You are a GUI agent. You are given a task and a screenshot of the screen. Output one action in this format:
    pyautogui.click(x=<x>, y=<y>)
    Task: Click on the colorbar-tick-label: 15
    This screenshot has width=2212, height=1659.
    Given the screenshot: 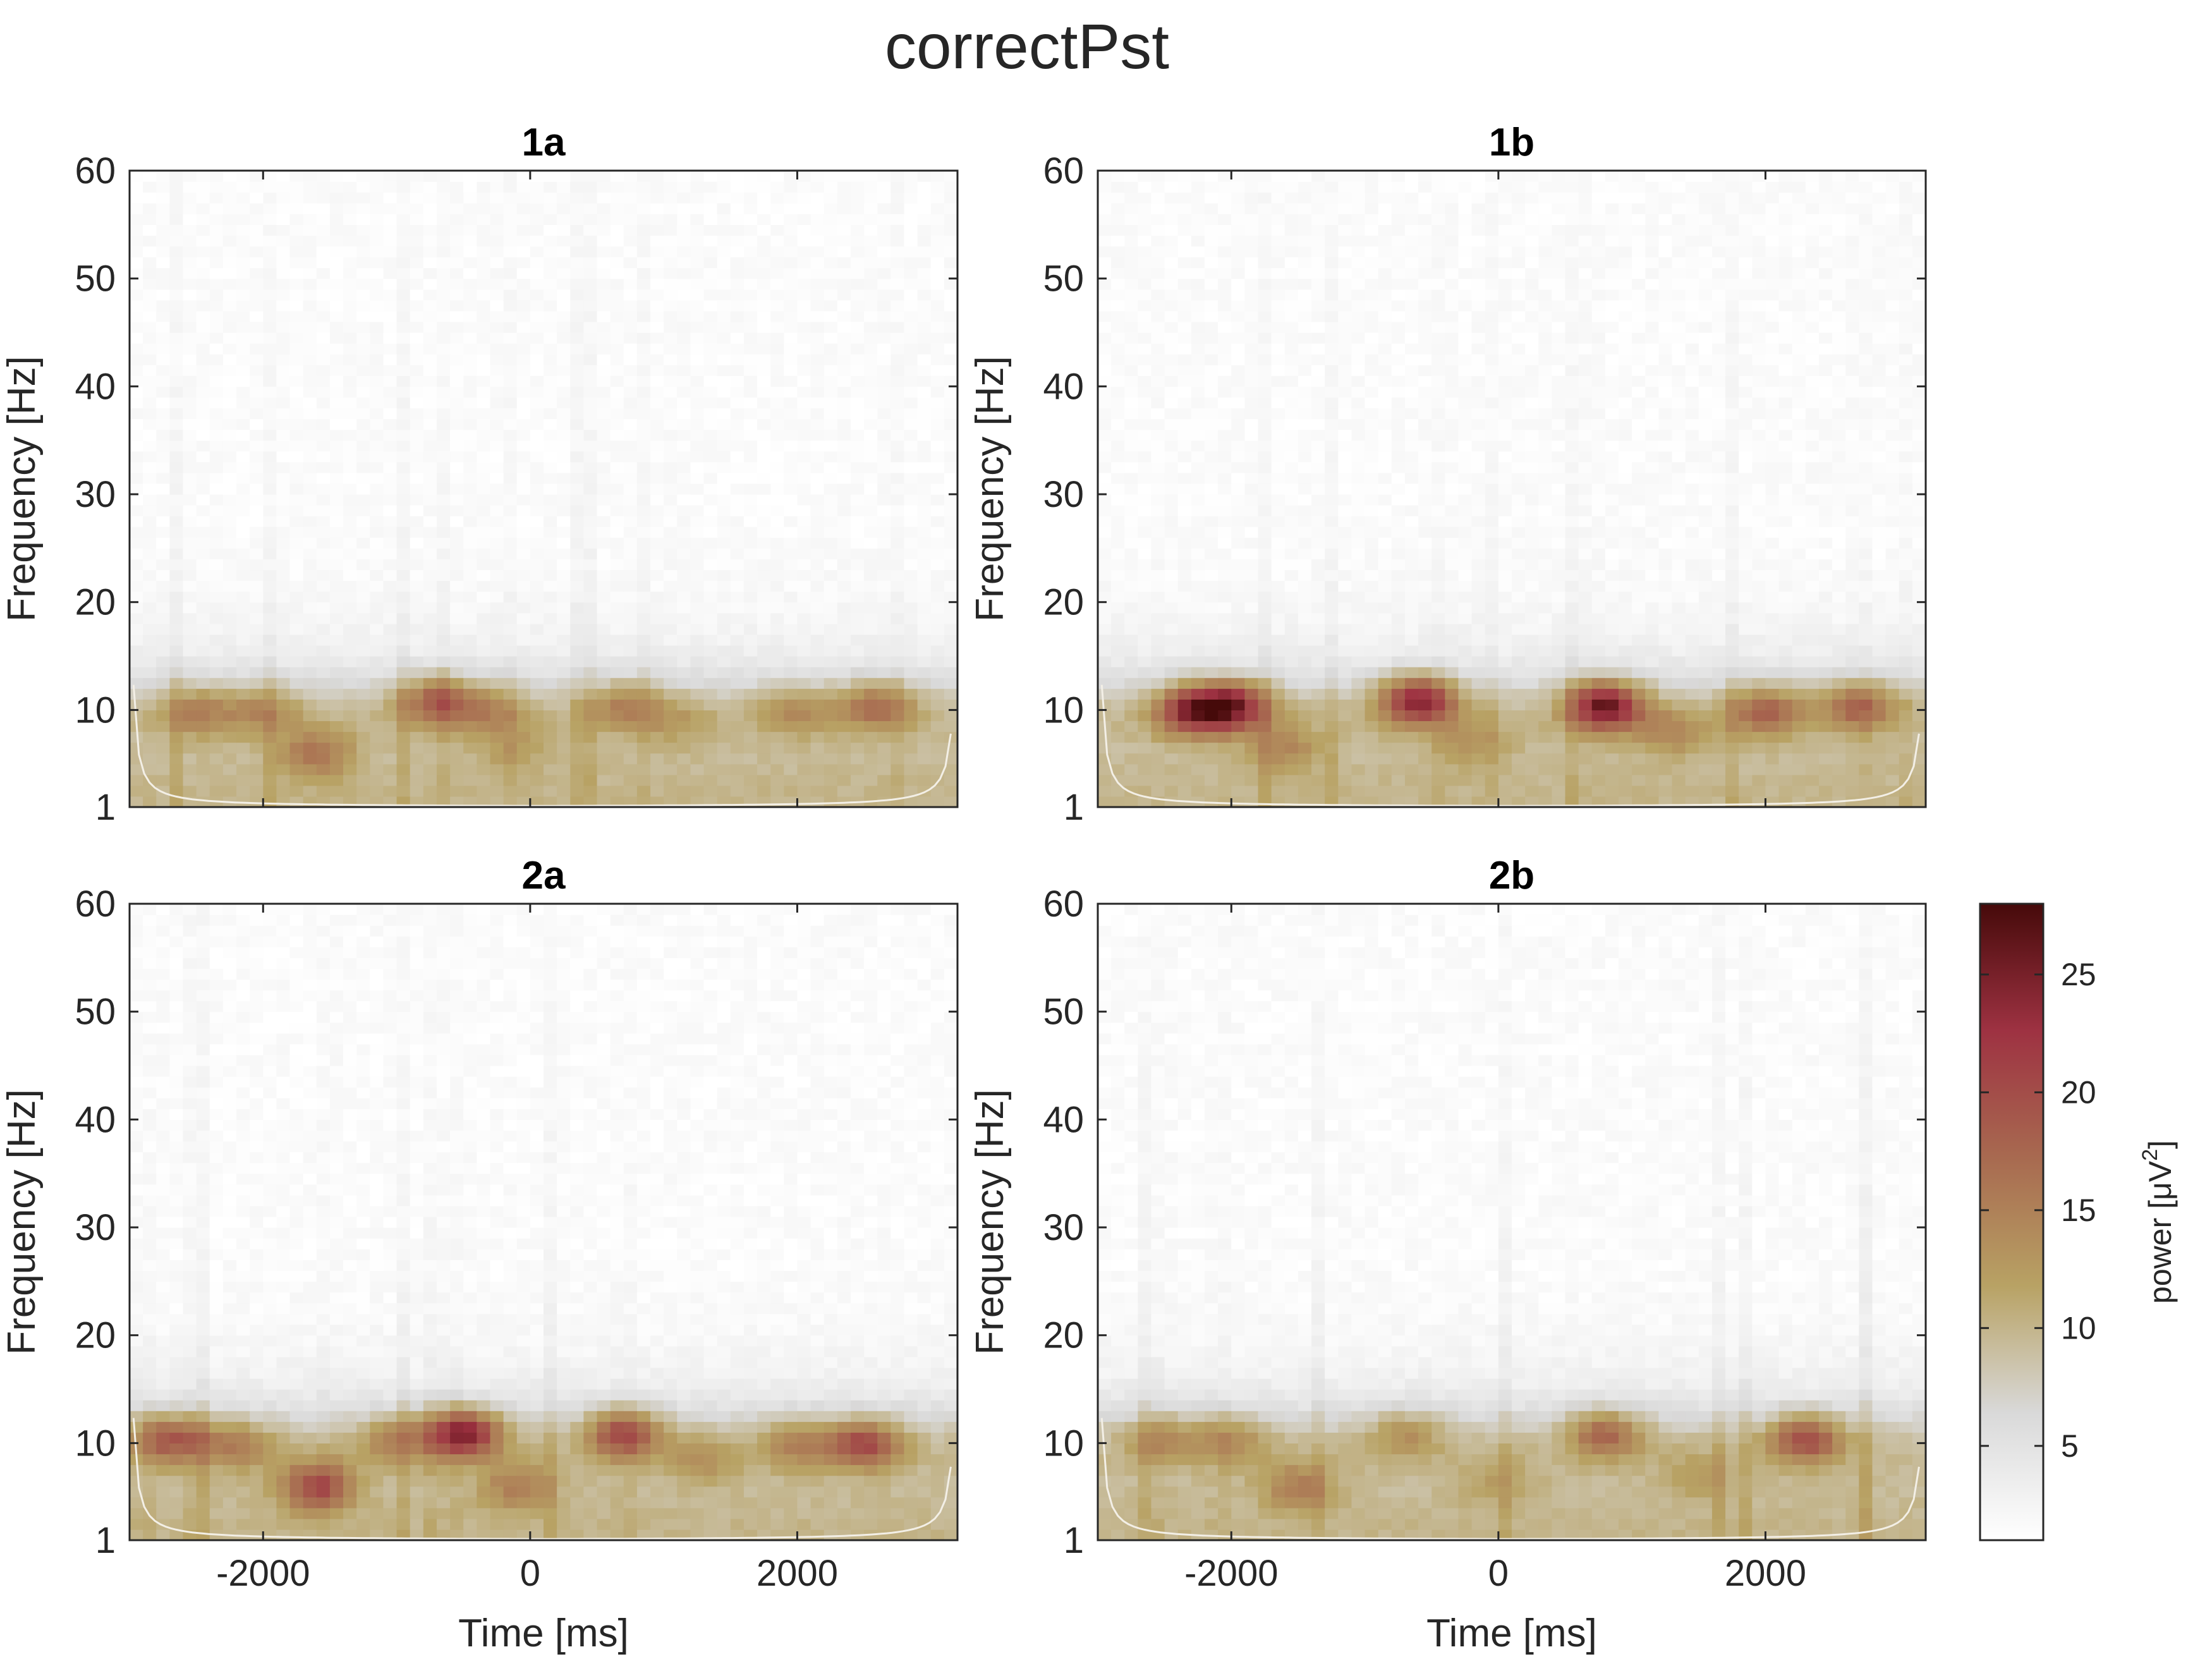 What is the action you would take?
    pyautogui.click(x=2078, y=1210)
    